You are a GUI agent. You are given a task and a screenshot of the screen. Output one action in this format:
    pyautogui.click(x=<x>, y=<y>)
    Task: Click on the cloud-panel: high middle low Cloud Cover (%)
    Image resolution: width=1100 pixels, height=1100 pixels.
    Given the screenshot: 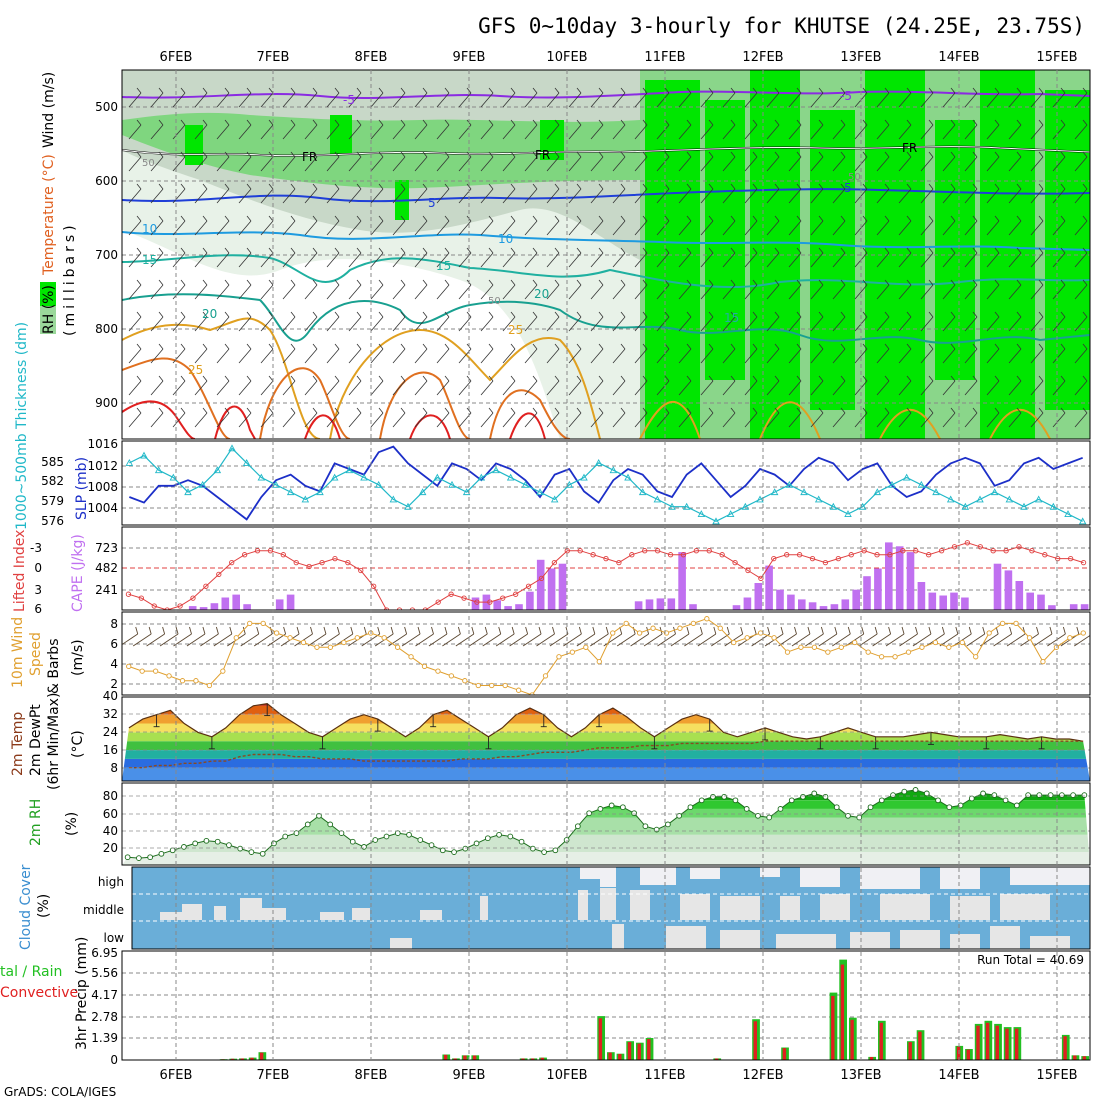 What is the action you would take?
    pyautogui.click(x=554, y=907)
    